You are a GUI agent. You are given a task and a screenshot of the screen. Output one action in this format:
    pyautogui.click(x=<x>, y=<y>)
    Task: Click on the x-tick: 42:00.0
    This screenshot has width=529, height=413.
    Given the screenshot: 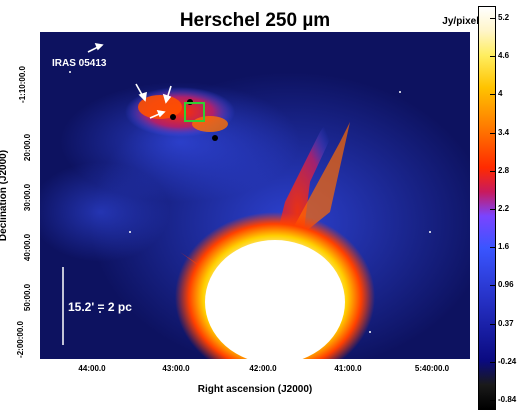 What is the action you would take?
    pyautogui.click(x=263, y=368)
    